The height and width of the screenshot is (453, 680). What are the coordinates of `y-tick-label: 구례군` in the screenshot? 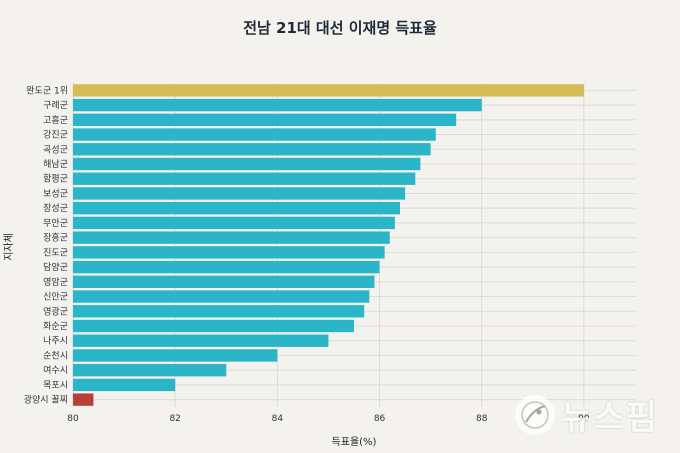 It's located at (55, 105).